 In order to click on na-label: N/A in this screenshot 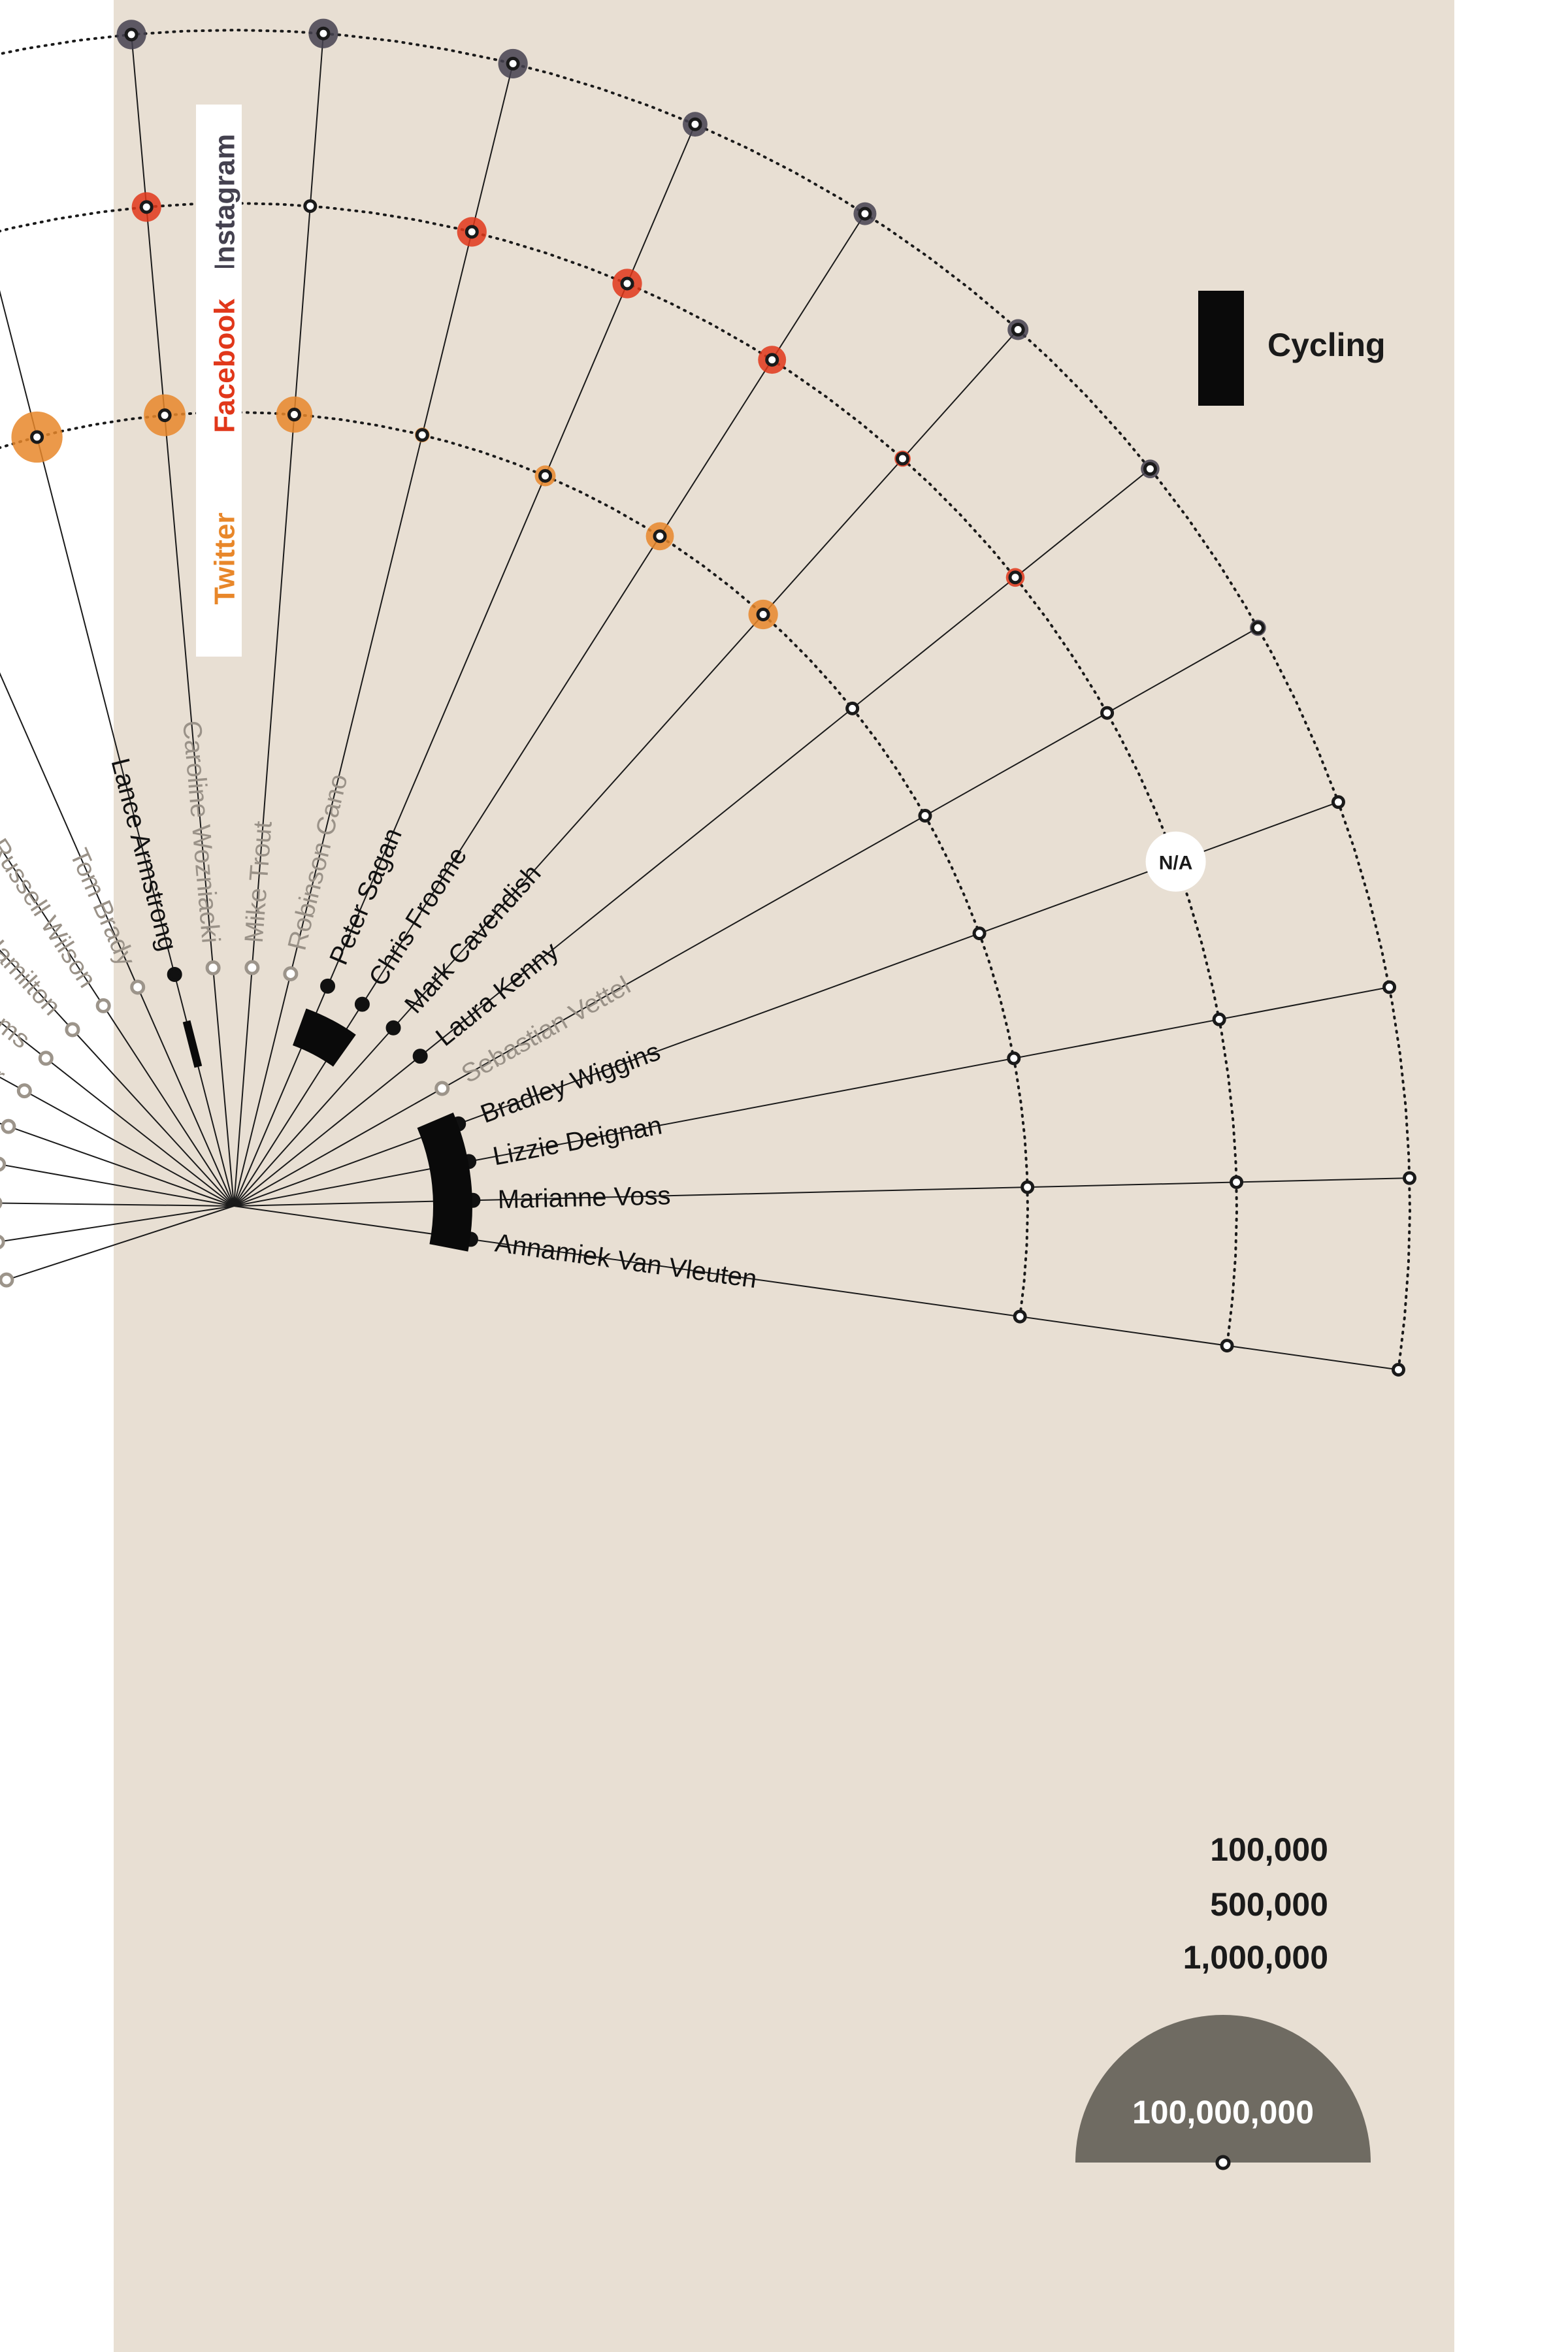, I will do `click(1176, 863)`.